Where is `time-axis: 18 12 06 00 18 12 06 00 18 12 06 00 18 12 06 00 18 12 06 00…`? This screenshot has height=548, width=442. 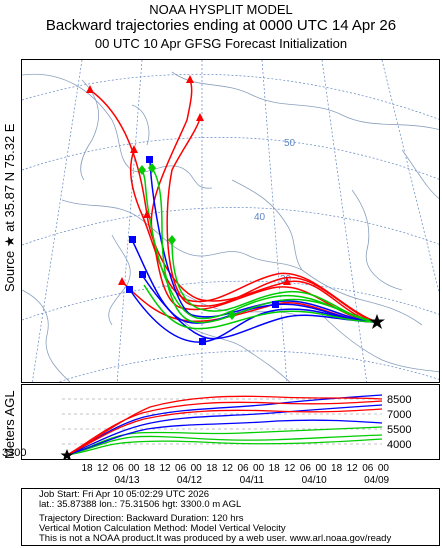 time-axis: 18 12 06 00 18 12 06 00 18 12 06 00 18 12 06 00 18 12 06 00… is located at coordinates (230, 474).